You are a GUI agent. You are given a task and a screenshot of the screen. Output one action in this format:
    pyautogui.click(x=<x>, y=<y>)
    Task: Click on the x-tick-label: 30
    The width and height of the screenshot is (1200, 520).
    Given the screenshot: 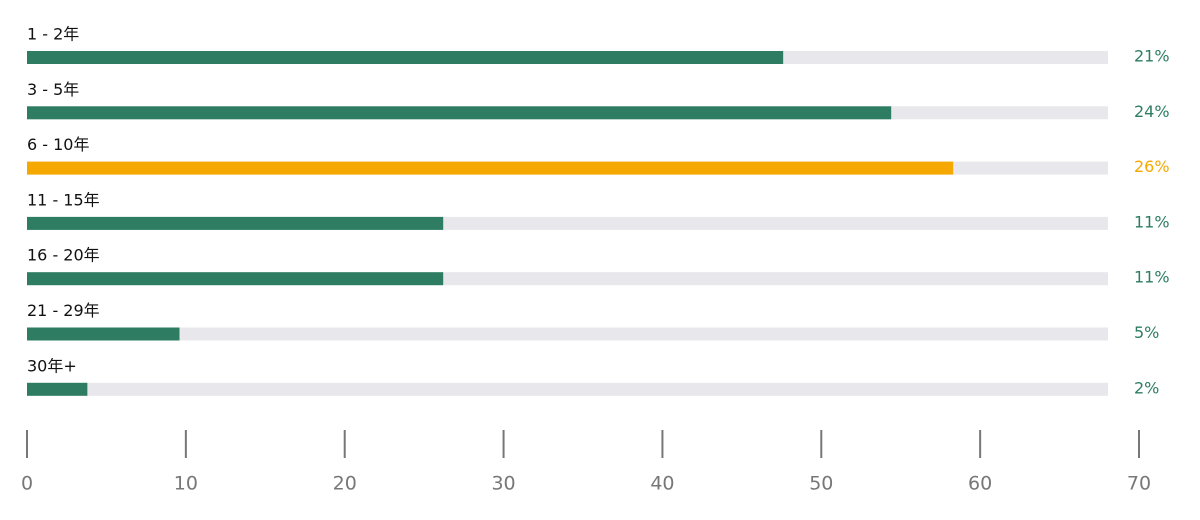 What is the action you would take?
    pyautogui.click(x=503, y=484)
    